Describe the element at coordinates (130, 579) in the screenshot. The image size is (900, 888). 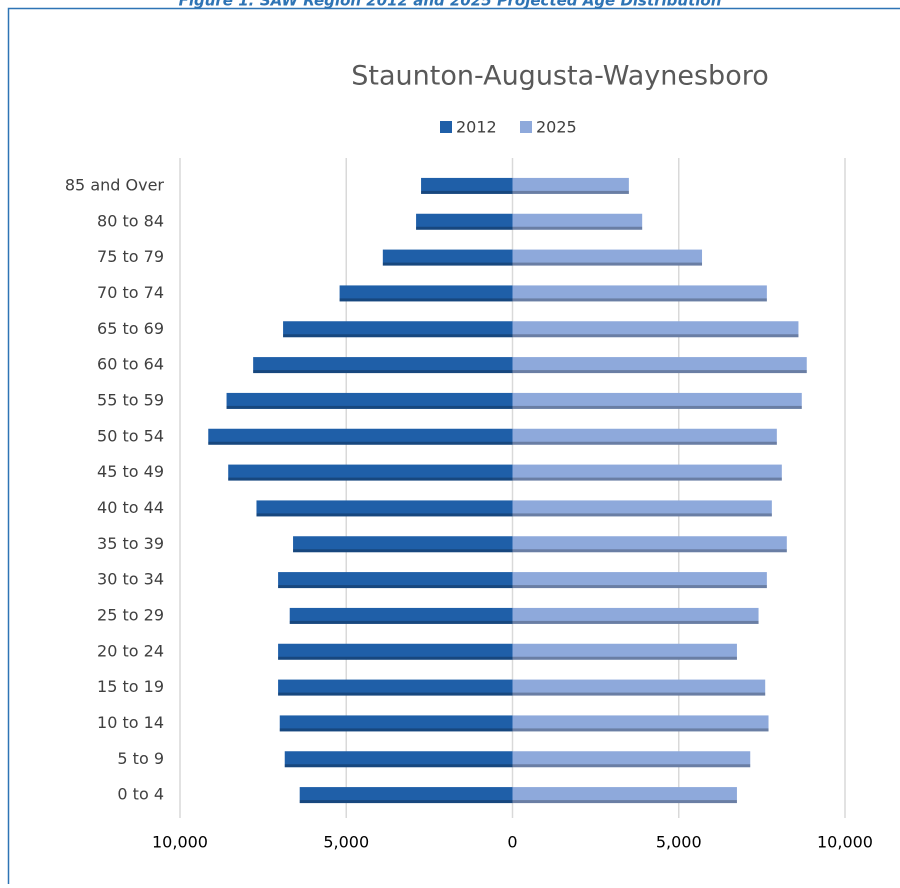
I see `y-tick-label: 30 to 34` at that location.